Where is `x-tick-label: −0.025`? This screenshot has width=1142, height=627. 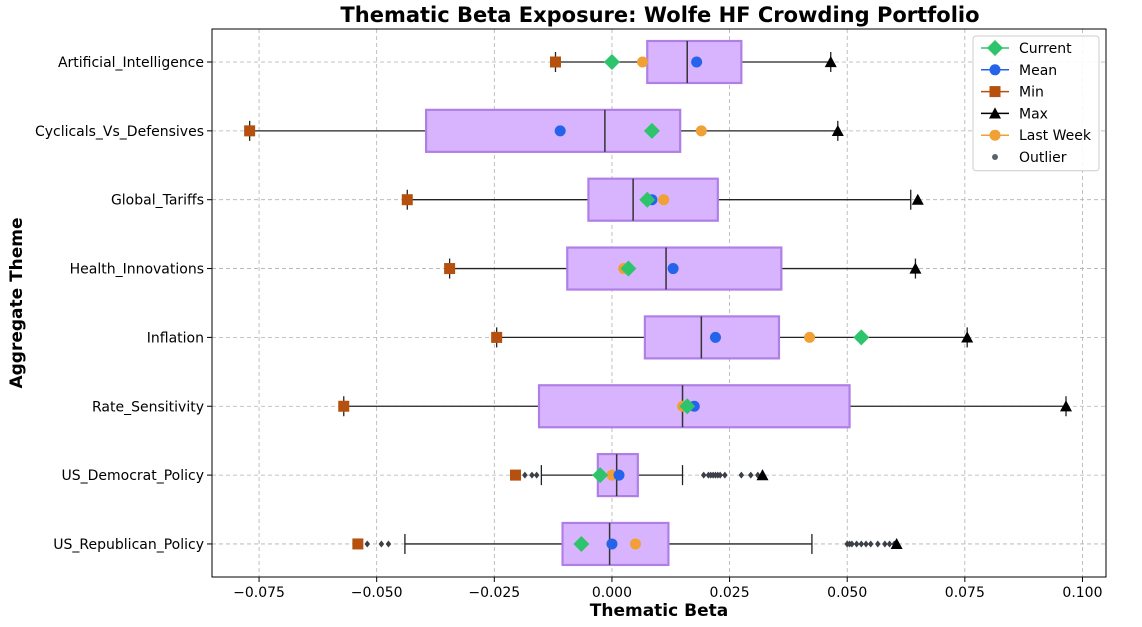 x-tick-label: −0.025 is located at coordinates (494, 593).